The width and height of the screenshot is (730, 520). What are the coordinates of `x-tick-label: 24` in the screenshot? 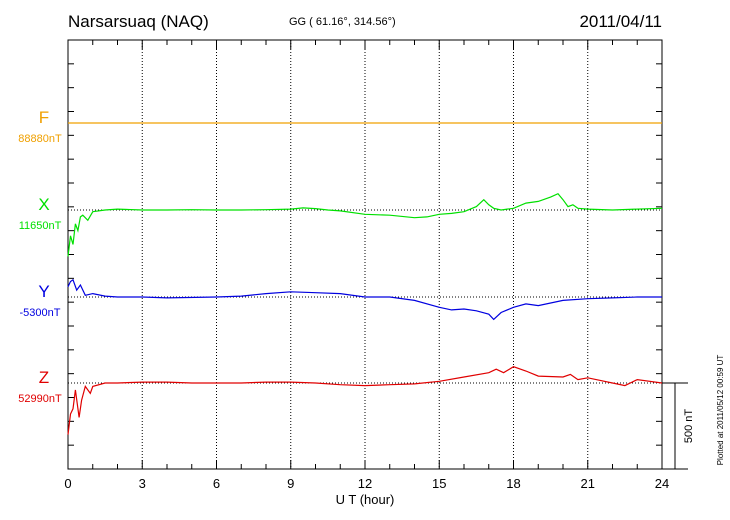 It's located at (662, 483).